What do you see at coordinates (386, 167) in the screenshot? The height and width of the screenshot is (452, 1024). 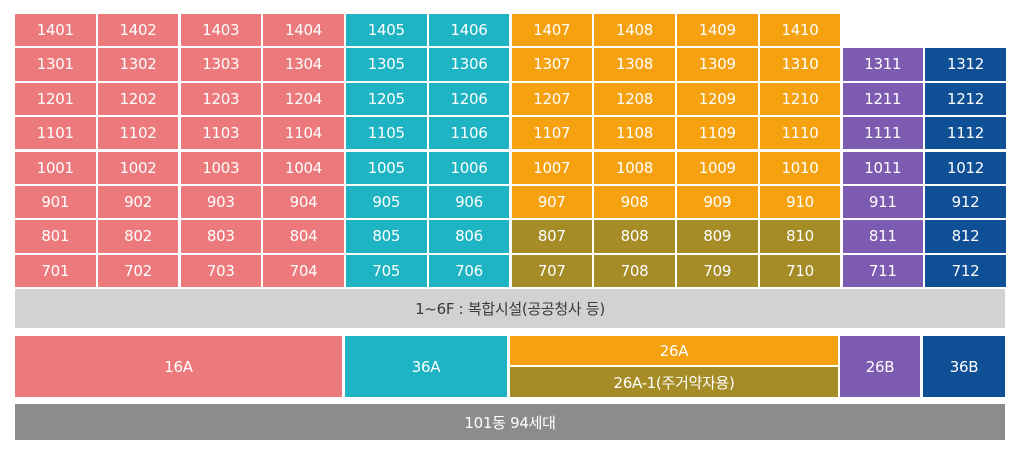 I see `unit-cell: 1005` at bounding box center [386, 167].